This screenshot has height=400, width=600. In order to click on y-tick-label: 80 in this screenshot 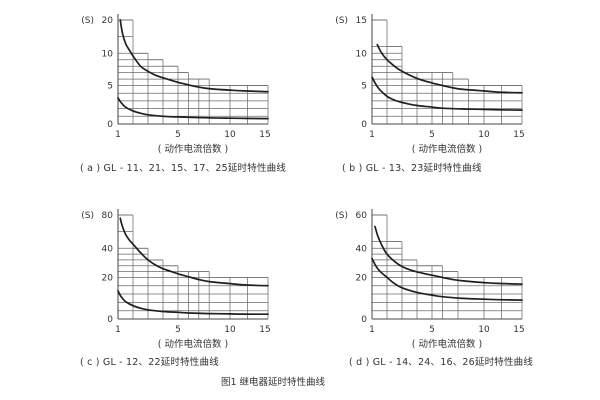, I will do `click(108, 216)`.